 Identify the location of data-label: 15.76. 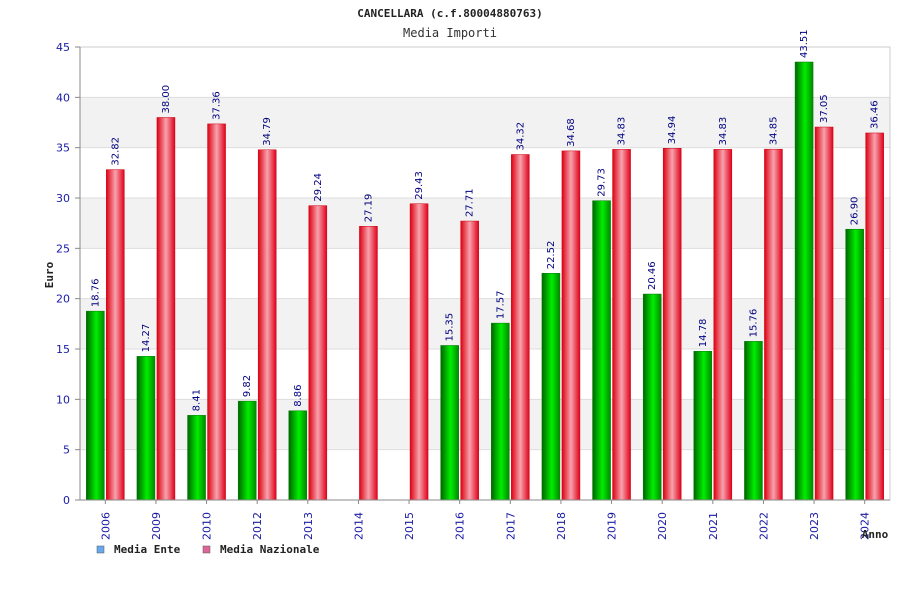
(753, 323).